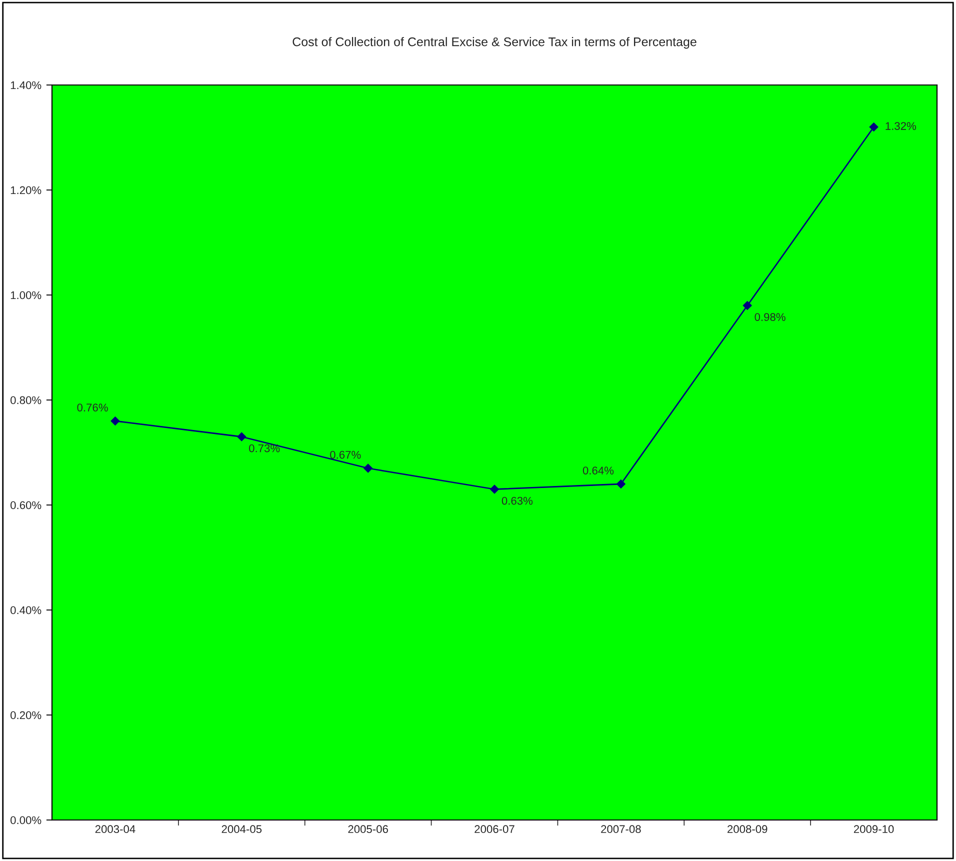  Describe the element at coordinates (494, 43) in the screenshot. I see `chart-title: Cost of Collection of Central Excise & Service Tax in terms of Percentage` at that location.